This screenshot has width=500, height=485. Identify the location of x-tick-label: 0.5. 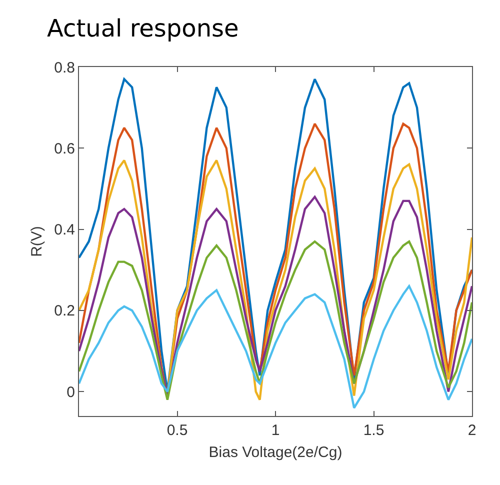
(177, 430).